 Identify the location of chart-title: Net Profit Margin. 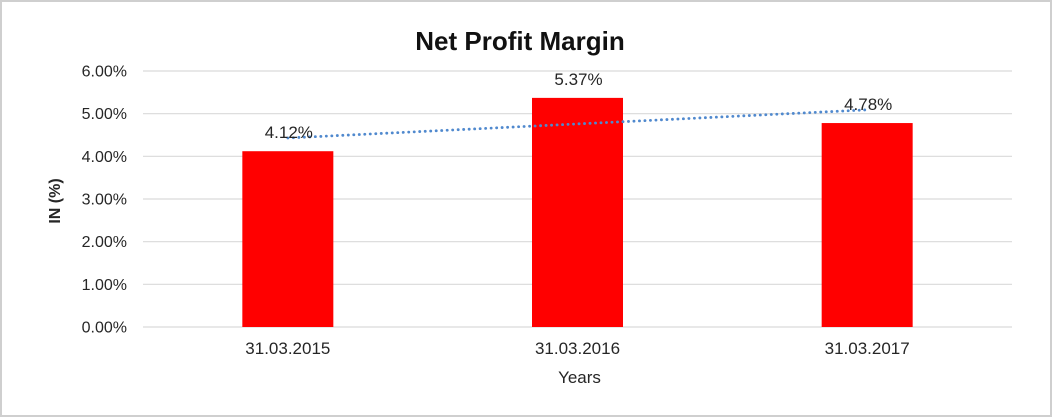
(520, 41).